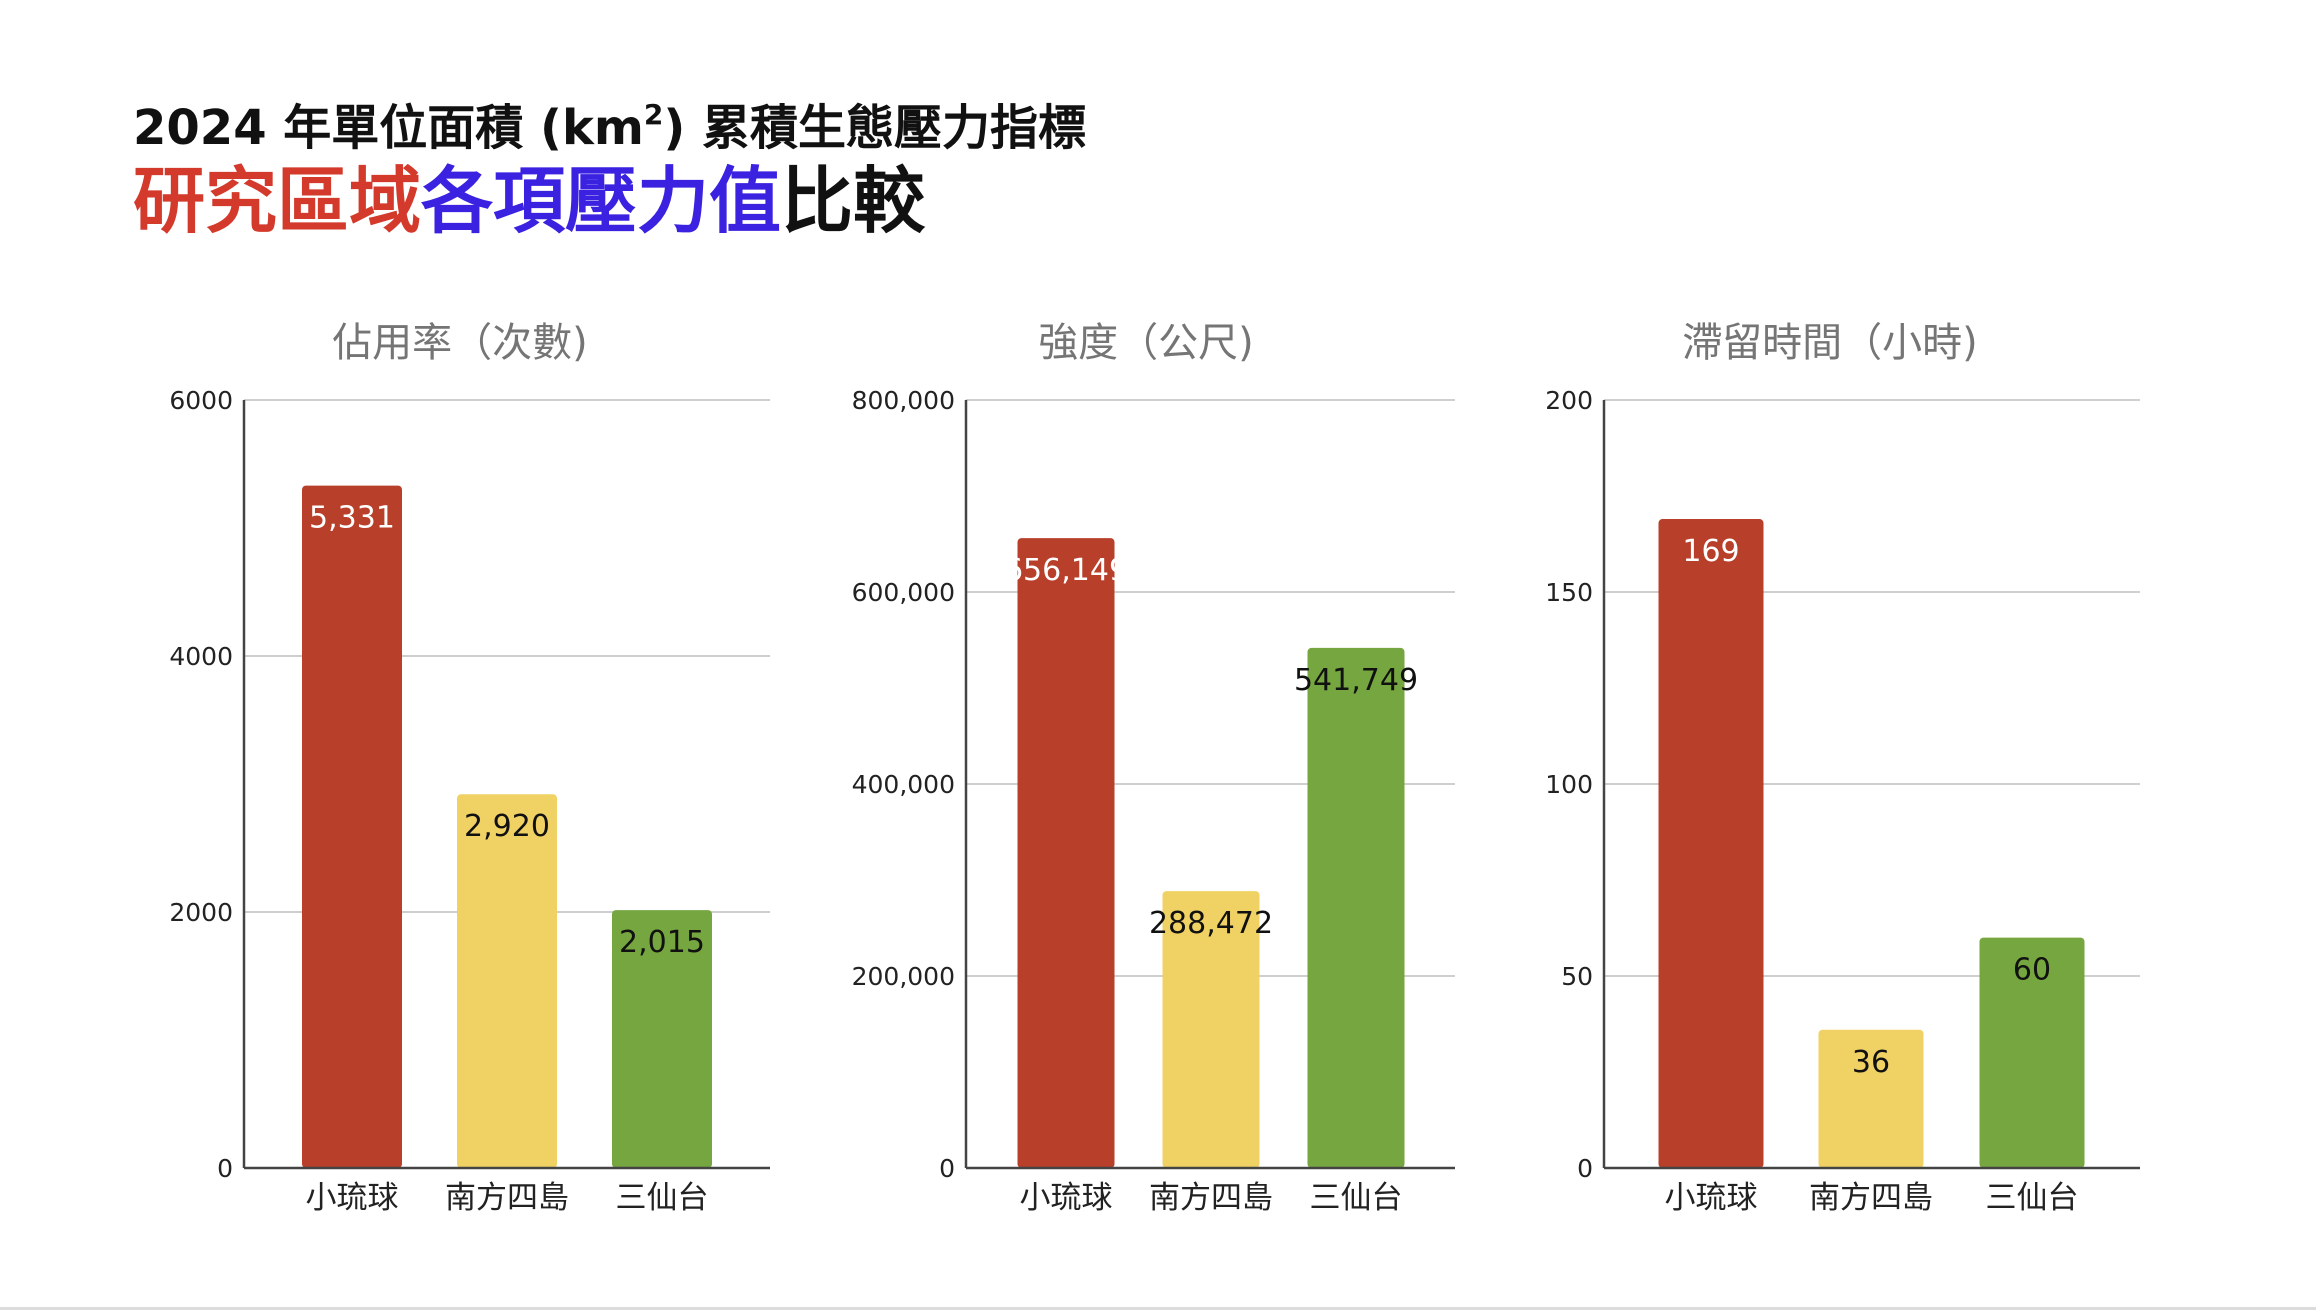 The image size is (2316, 1310). Describe the element at coordinates (507, 826) in the screenshot. I see `data-label: 2,920` at that location.